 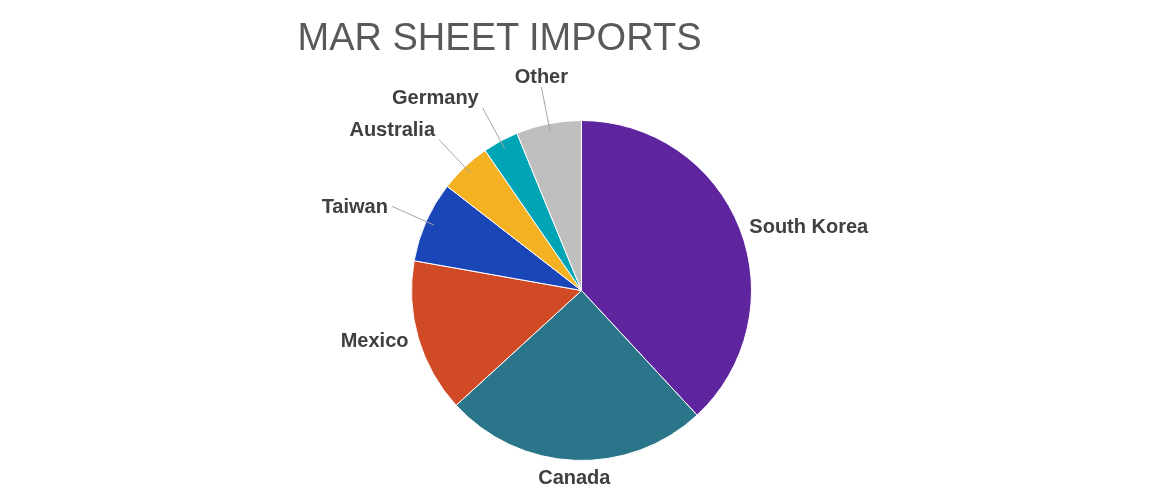 I want to click on chart-title: MAR SHEET IMPORTS, so click(x=499, y=36).